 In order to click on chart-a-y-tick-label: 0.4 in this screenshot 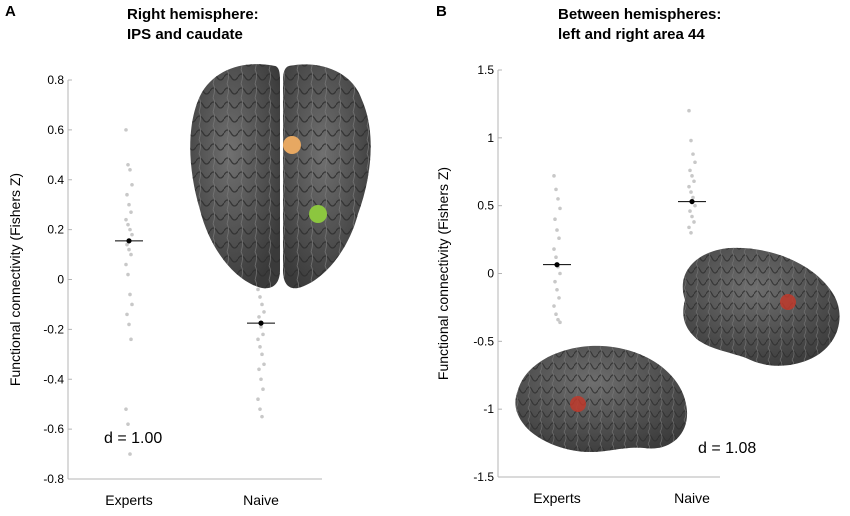, I will do `click(55, 180)`.